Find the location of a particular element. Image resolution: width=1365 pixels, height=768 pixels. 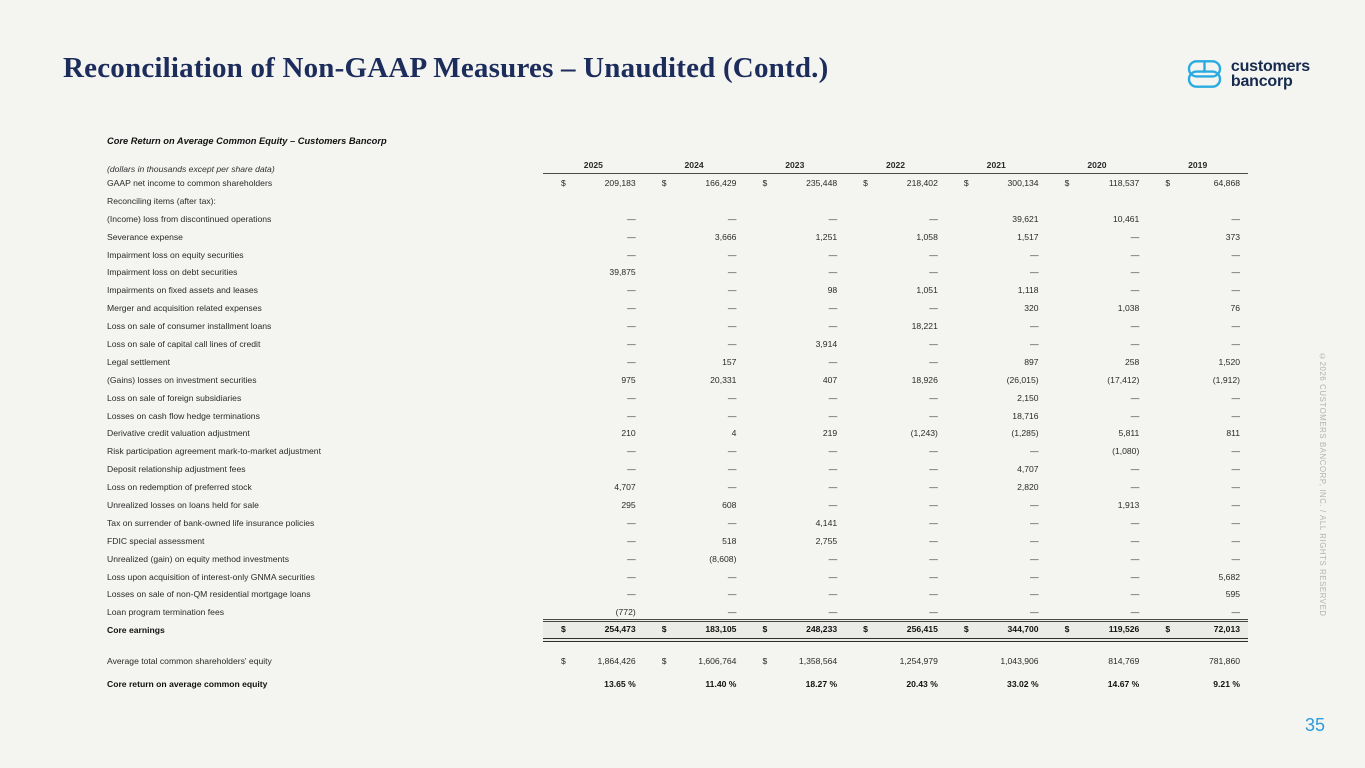

year-column-header: 2021 is located at coordinates (996, 165).